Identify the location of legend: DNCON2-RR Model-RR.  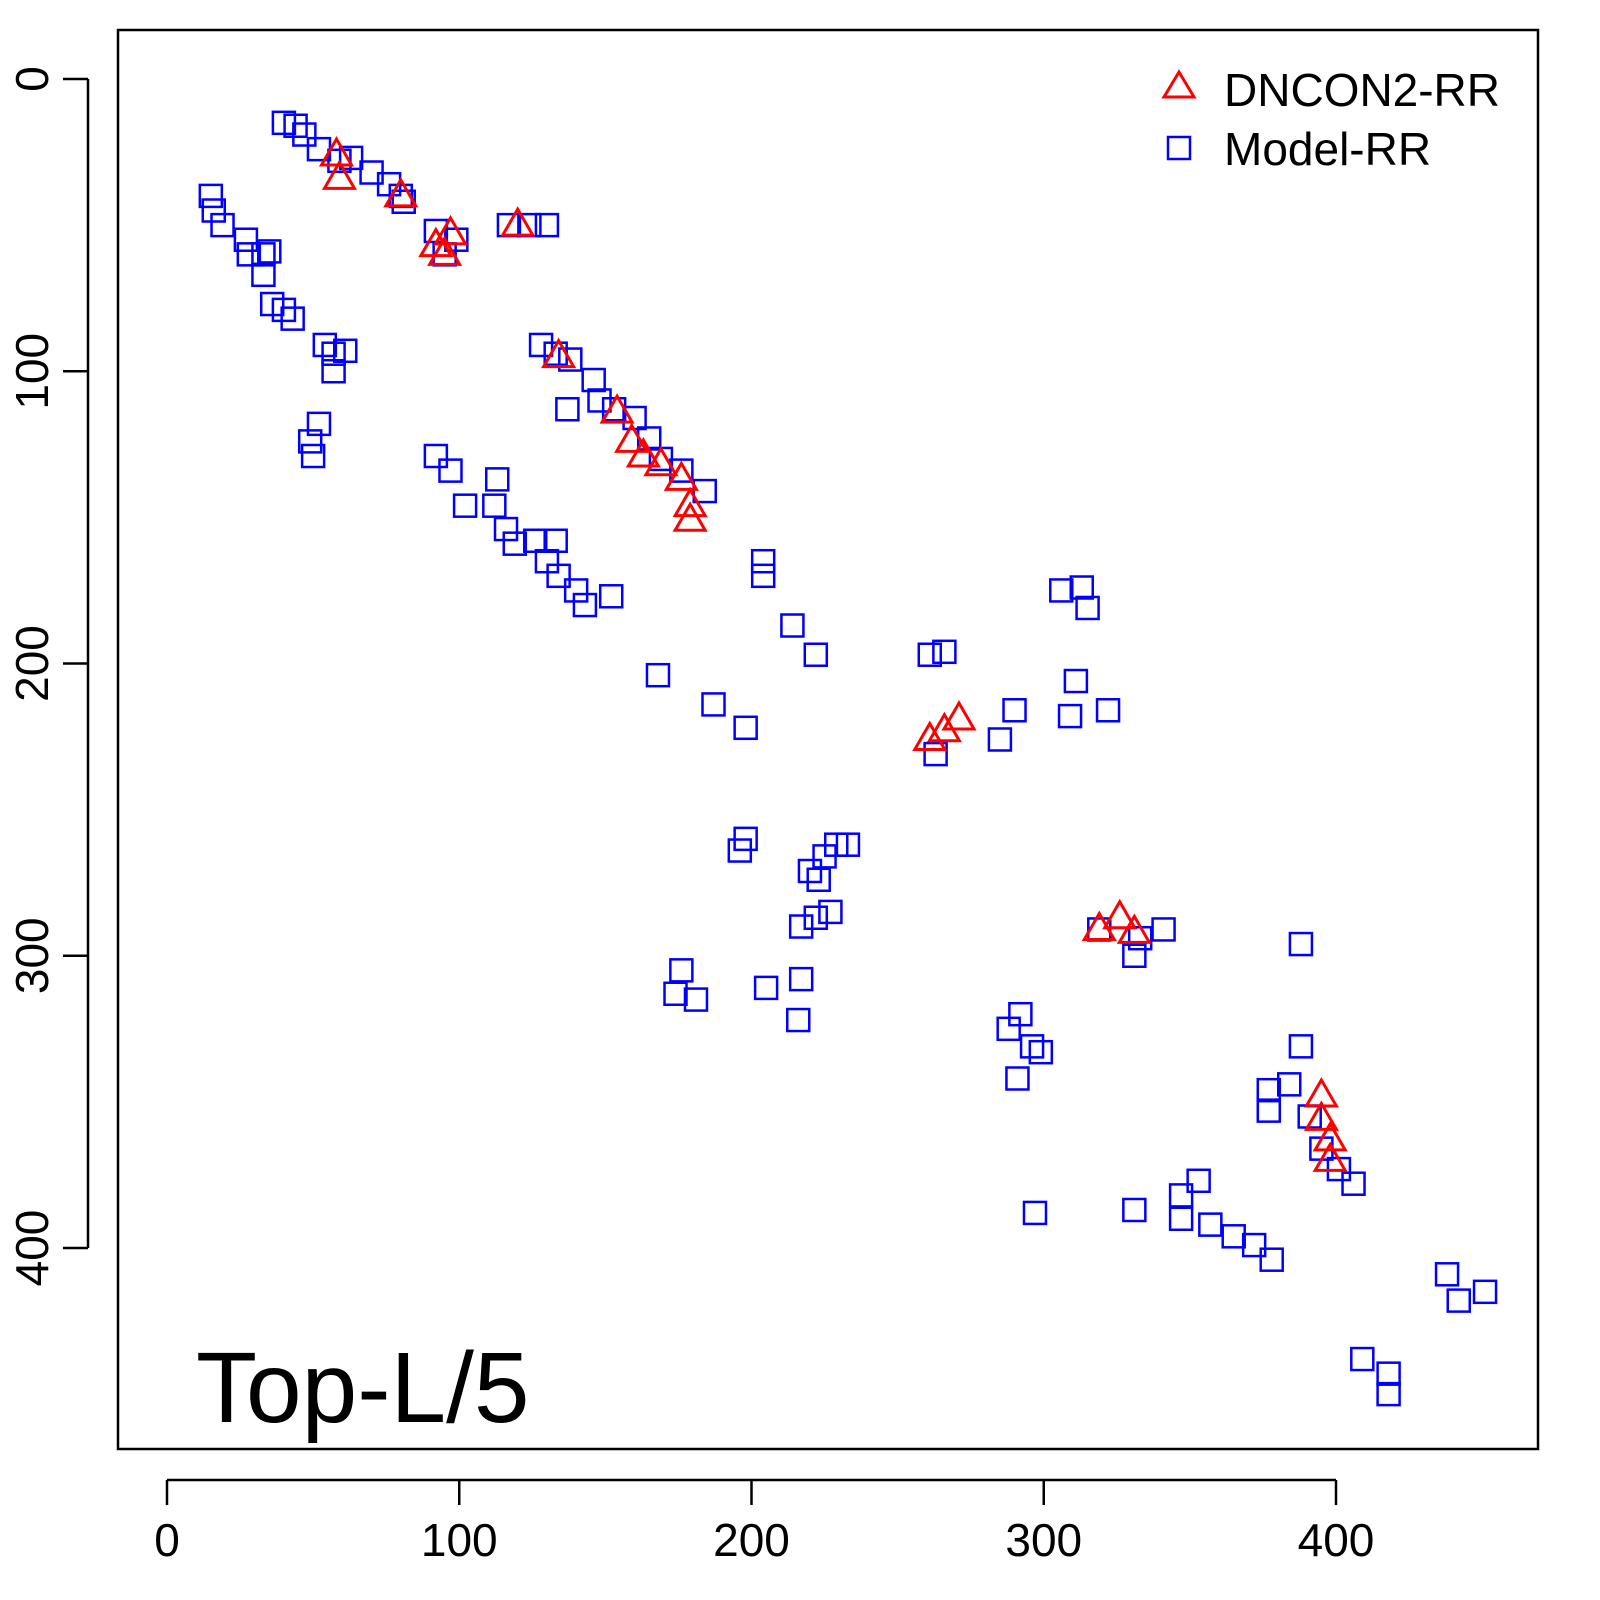
(1330, 119).